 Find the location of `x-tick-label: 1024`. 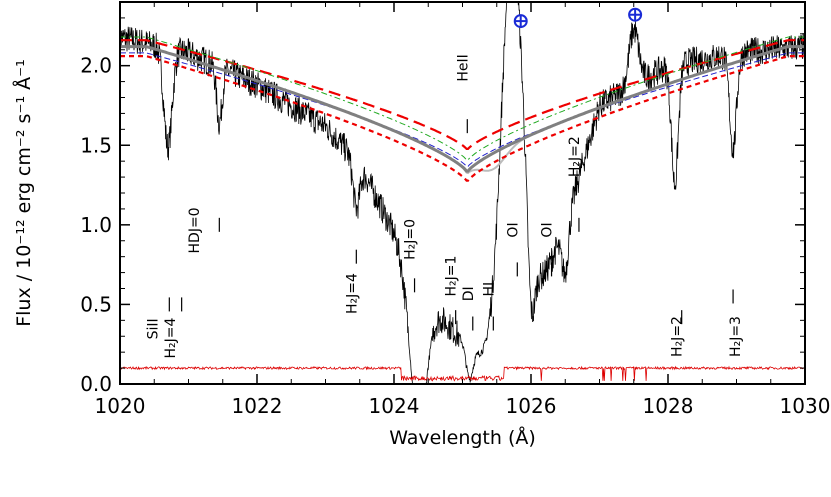

x-tick-label: 1024 is located at coordinates (394, 406).